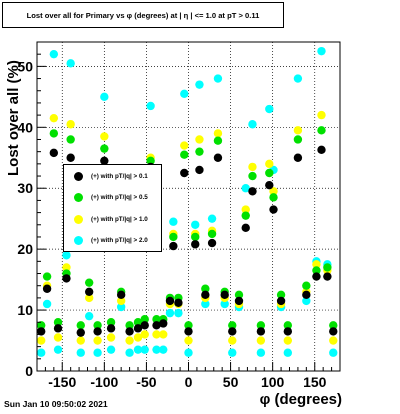  What do you see at coordinates (119, 219) in the screenshot?
I see `legend-label-2: (+) with pT/|q| > 1.0` at bounding box center [119, 219].